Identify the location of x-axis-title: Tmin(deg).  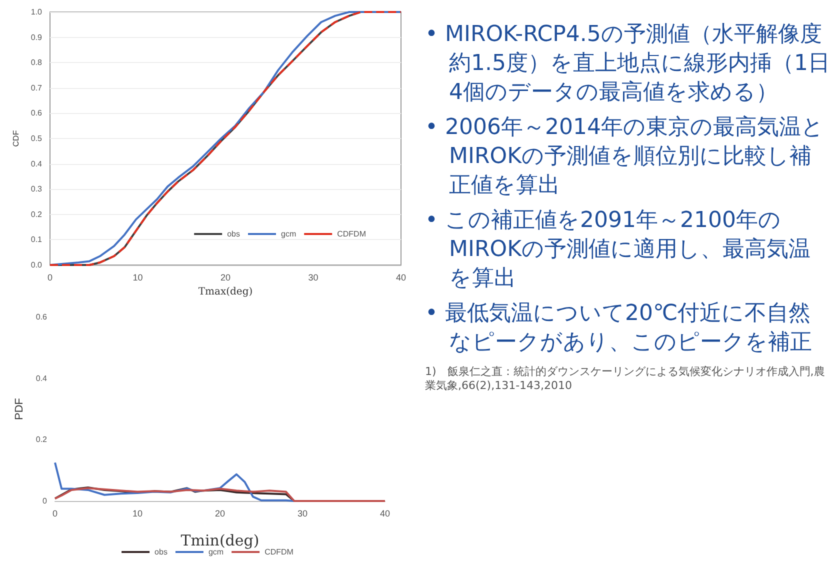
(220, 541).